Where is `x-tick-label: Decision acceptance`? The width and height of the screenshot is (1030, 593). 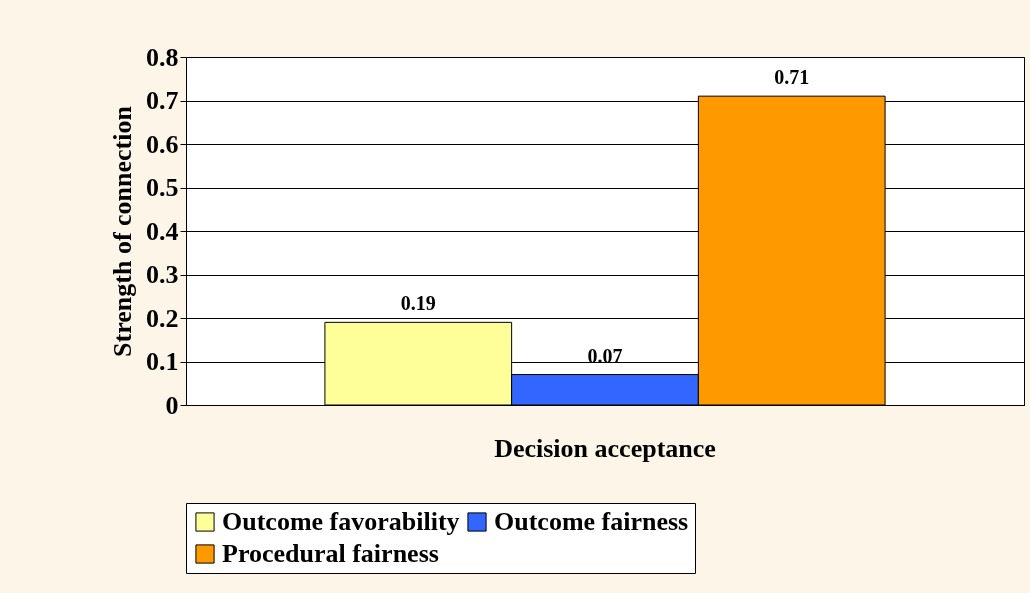
x-tick-label: Decision acceptance is located at coordinates (605, 448).